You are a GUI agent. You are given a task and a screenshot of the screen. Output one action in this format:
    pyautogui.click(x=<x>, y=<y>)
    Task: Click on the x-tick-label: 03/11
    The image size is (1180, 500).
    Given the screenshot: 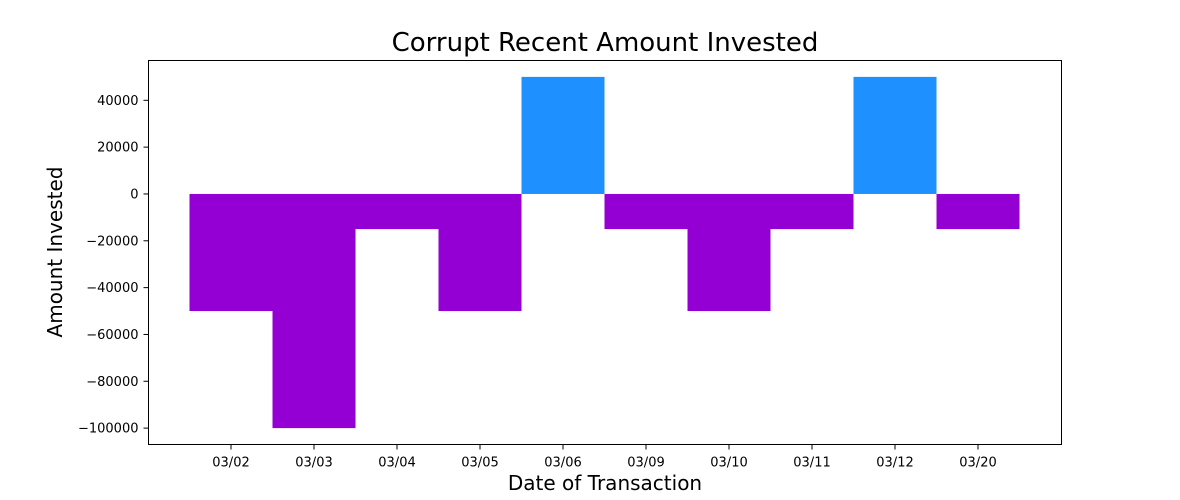 What is the action you would take?
    pyautogui.click(x=811, y=463)
    